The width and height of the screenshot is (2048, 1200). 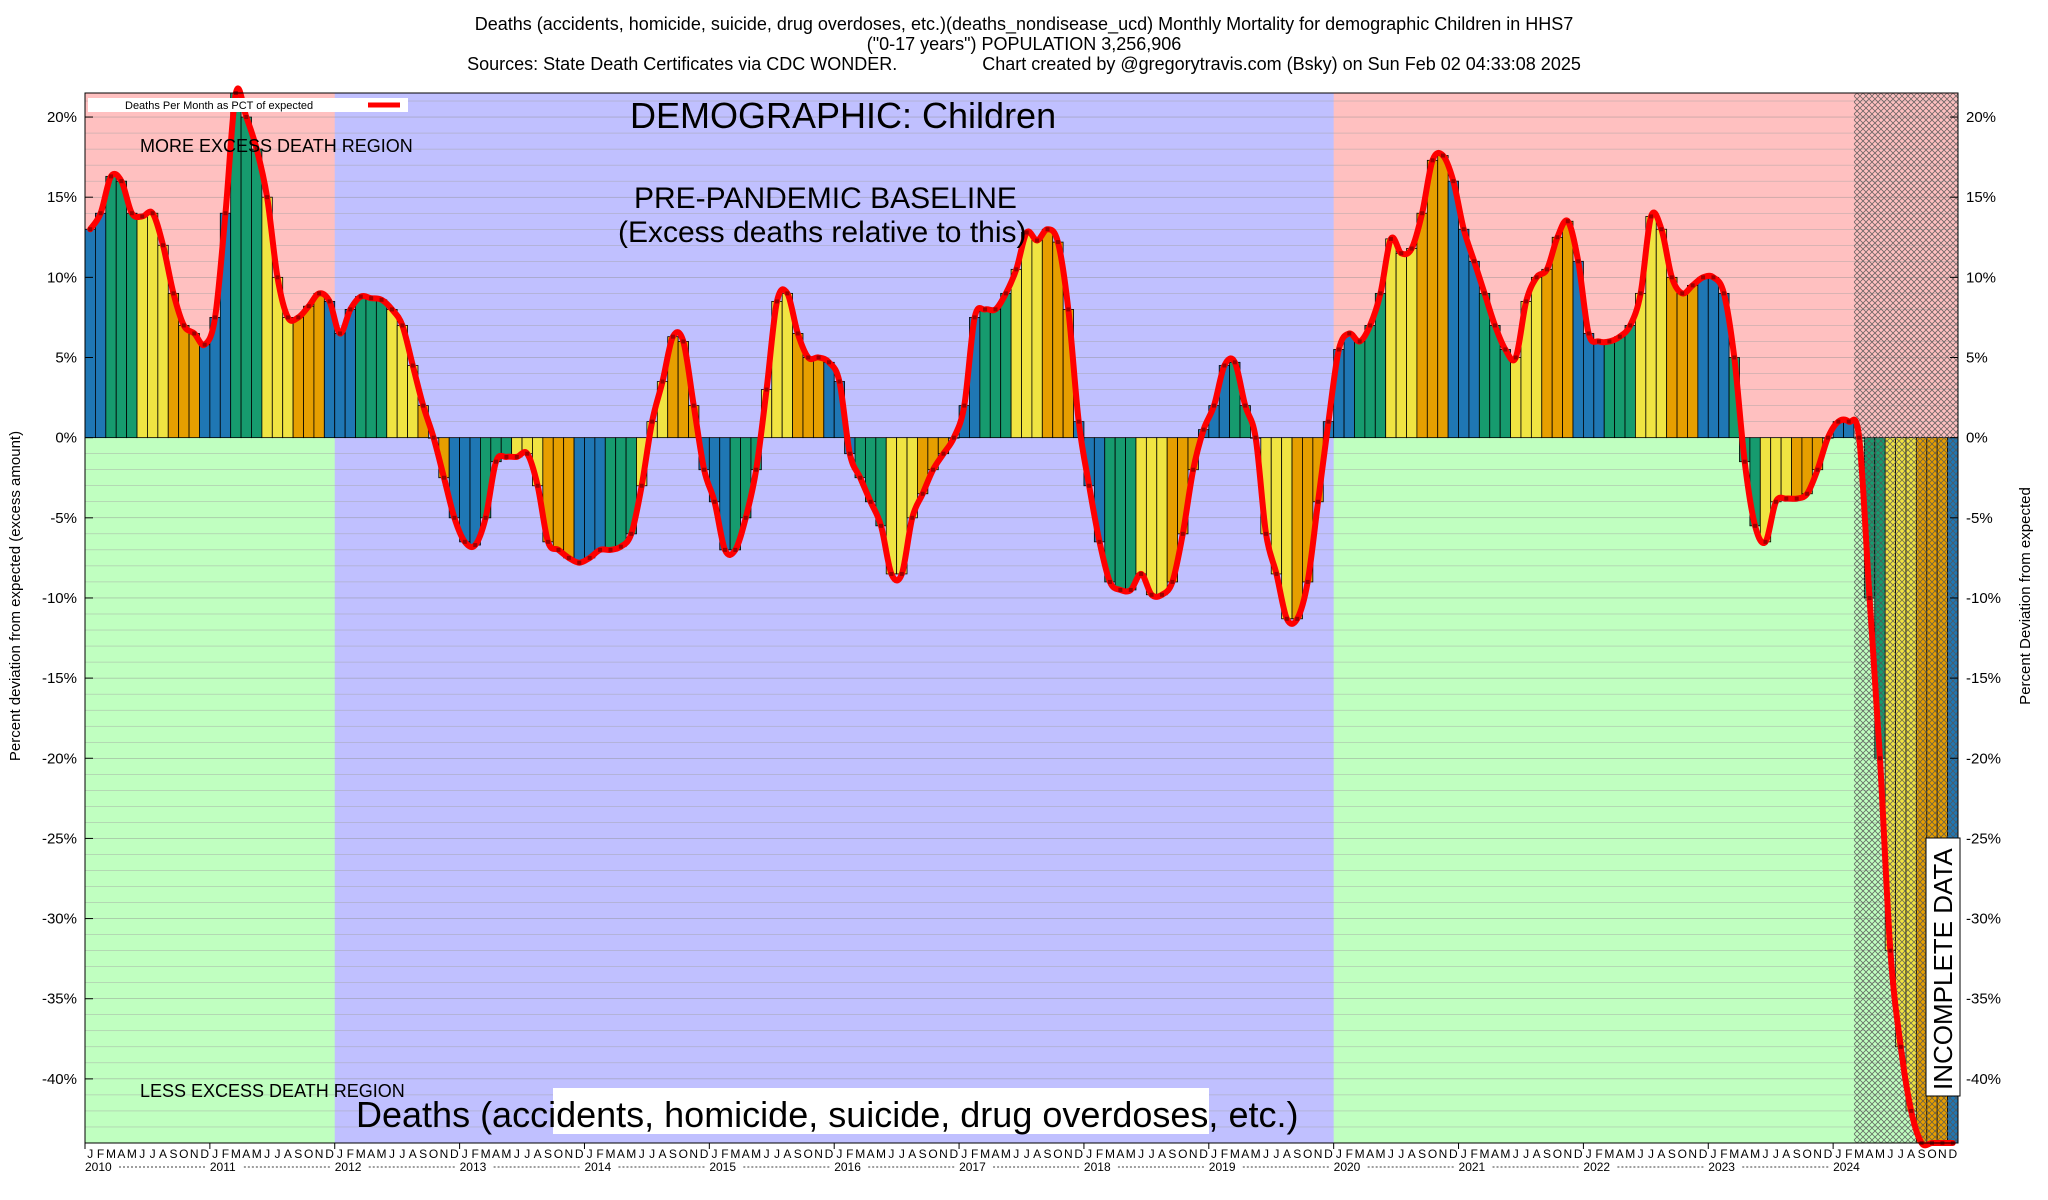 I want to click on y-tick-label-right: 5%, so click(x=1977, y=358).